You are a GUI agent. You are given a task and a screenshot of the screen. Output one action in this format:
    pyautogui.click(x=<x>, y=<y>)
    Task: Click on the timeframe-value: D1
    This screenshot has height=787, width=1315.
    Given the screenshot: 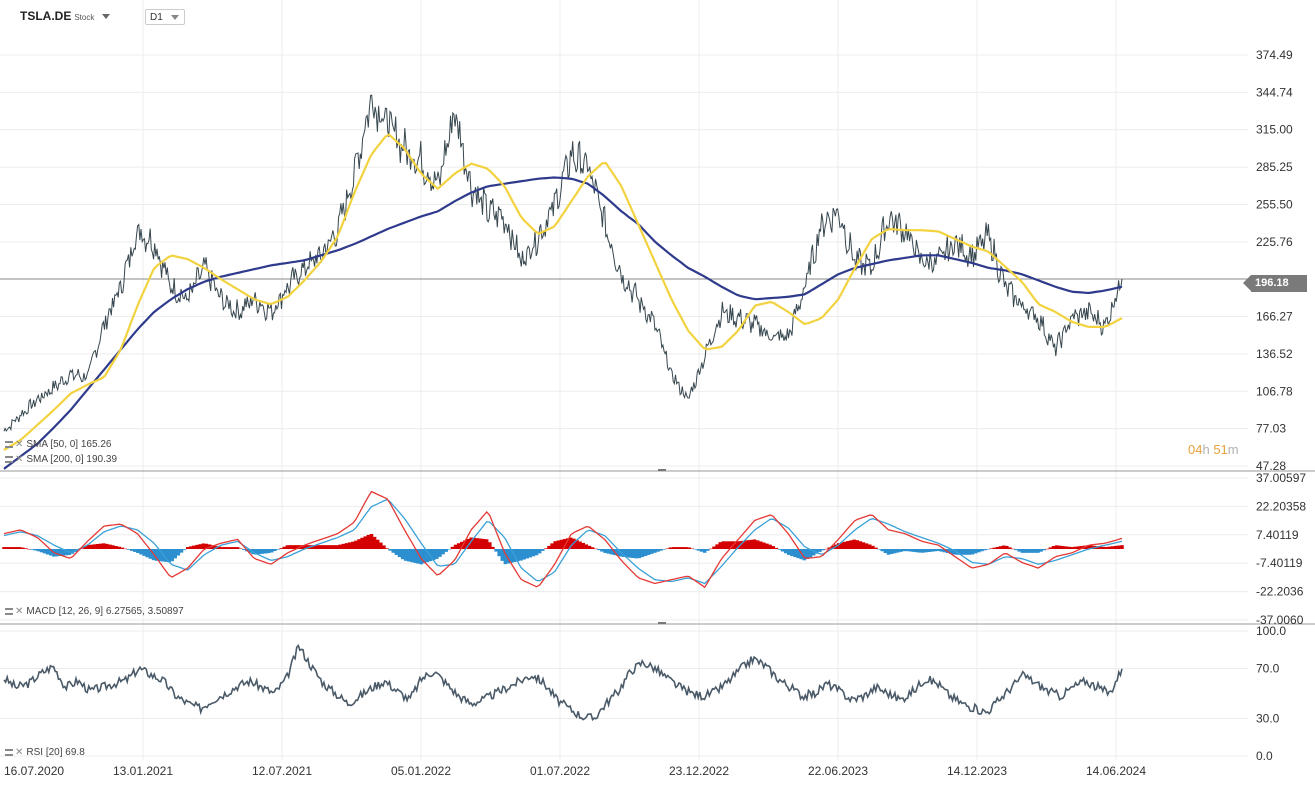 What is the action you would take?
    pyautogui.click(x=156, y=17)
    